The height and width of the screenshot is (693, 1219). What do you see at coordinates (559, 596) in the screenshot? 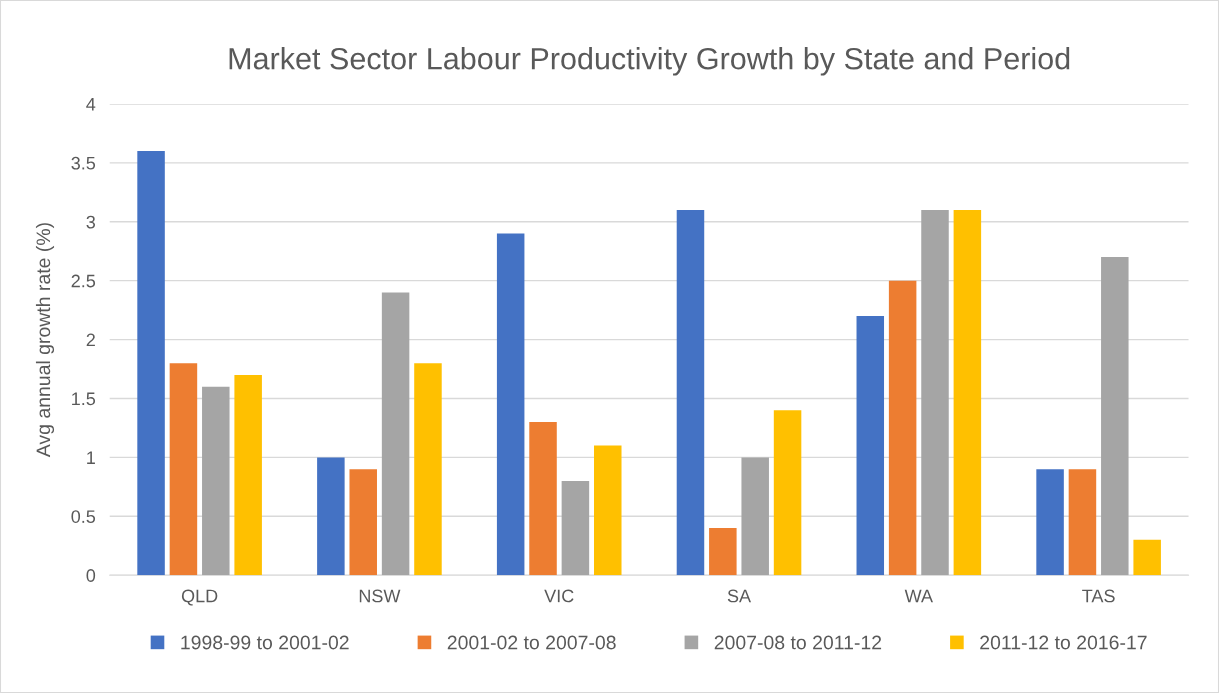
I see `x-tick-label: VIC` at bounding box center [559, 596].